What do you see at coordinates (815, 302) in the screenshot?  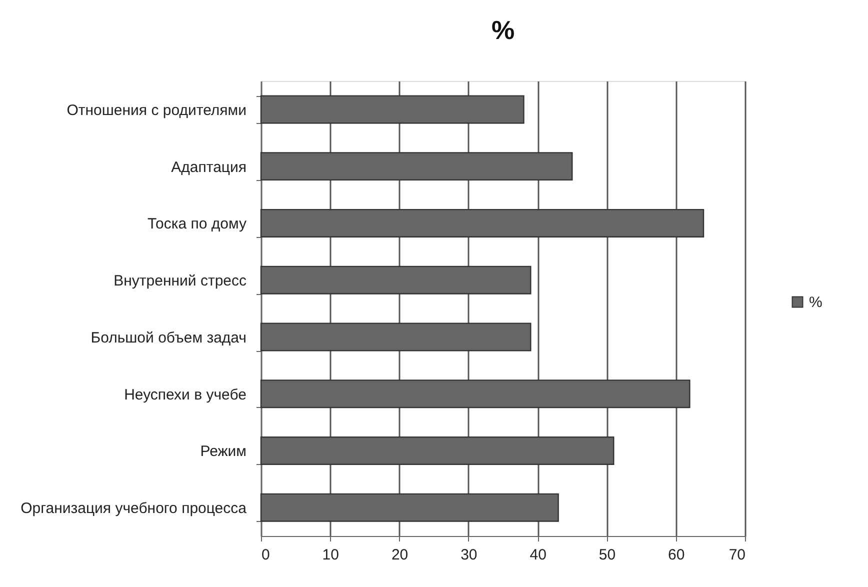 I see `legend-label: %` at bounding box center [815, 302].